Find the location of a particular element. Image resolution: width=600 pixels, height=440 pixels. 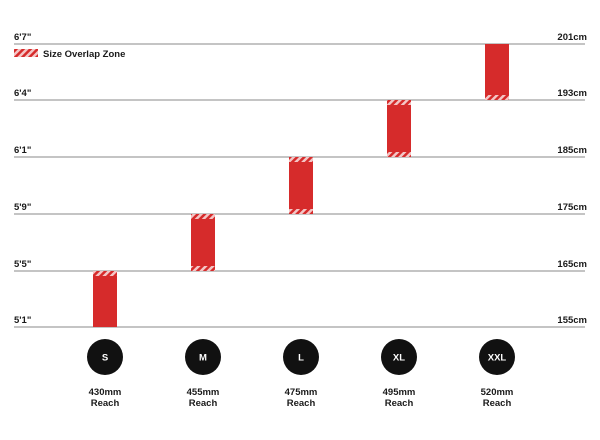

legend: Size Overlap Zone is located at coordinates (69, 54).